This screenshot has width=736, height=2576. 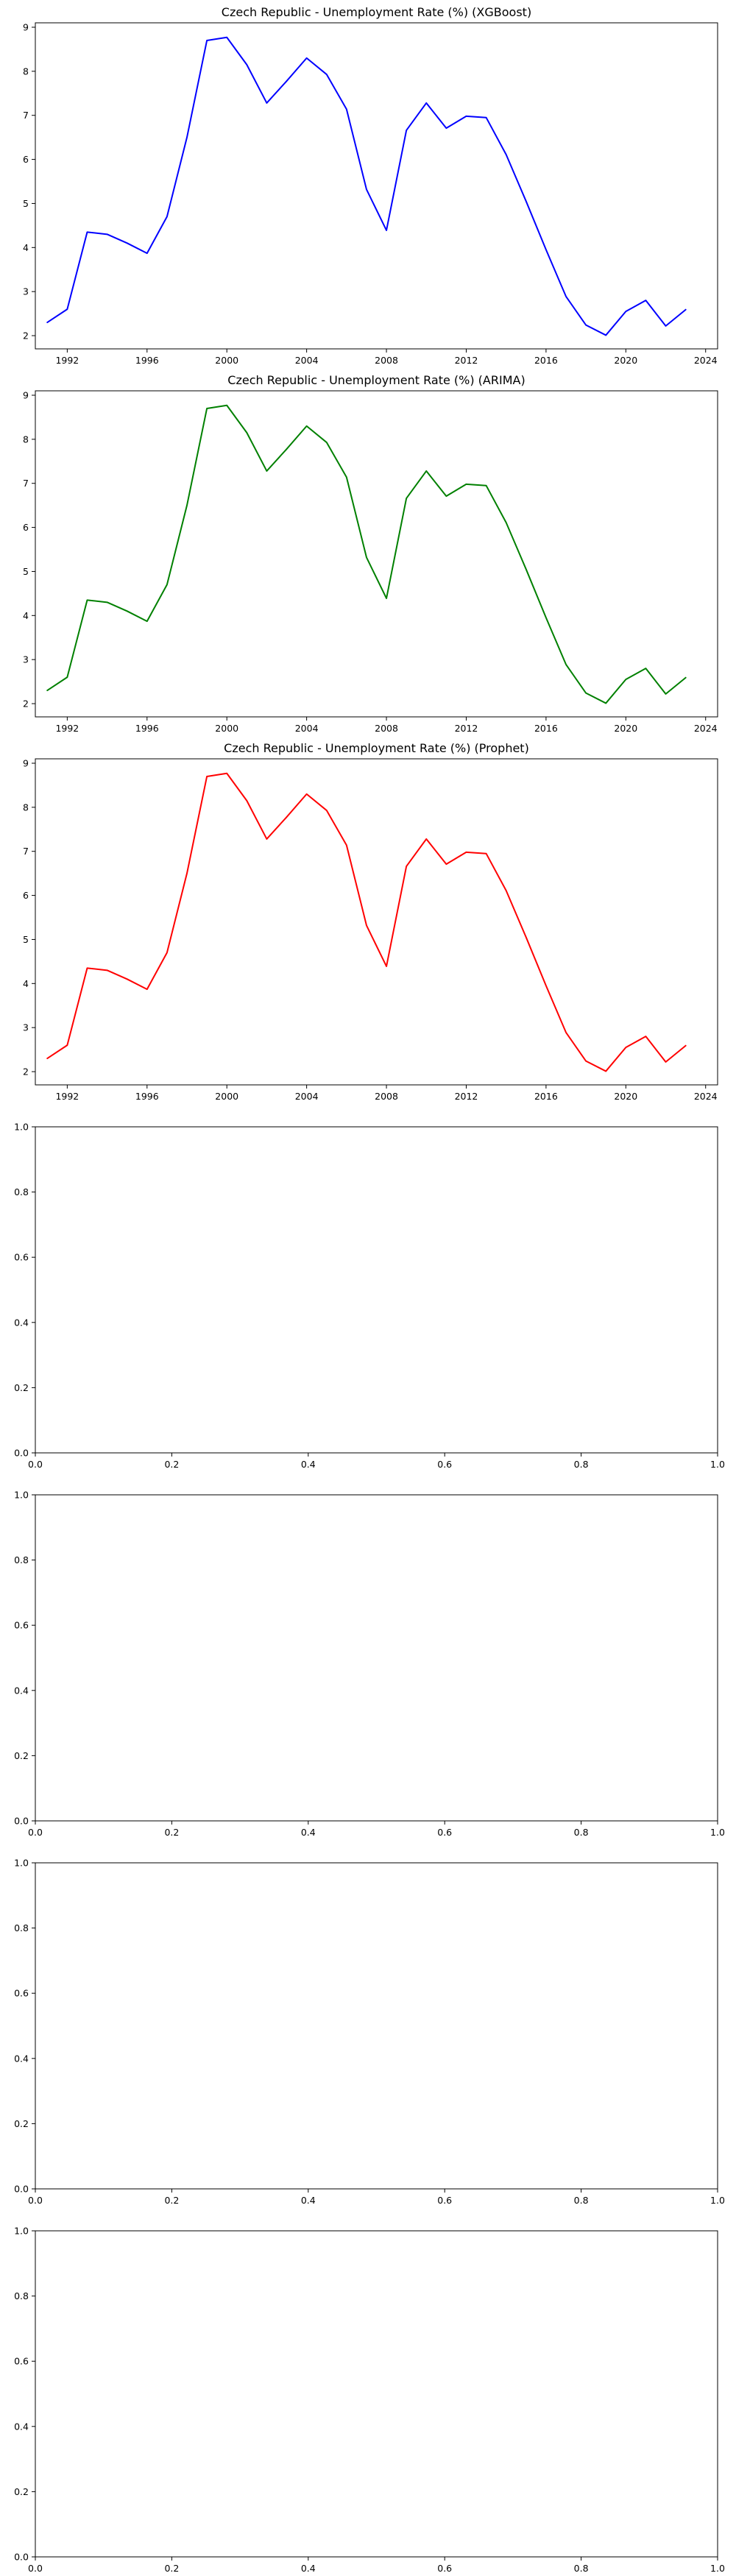 What do you see at coordinates (369, 2400) in the screenshot?
I see `chart-panel-7: 0.0 0.2 0.4 0.6 0.8 1.0 0.0 0.2 0.4 0.6 0.8 1.0` at bounding box center [369, 2400].